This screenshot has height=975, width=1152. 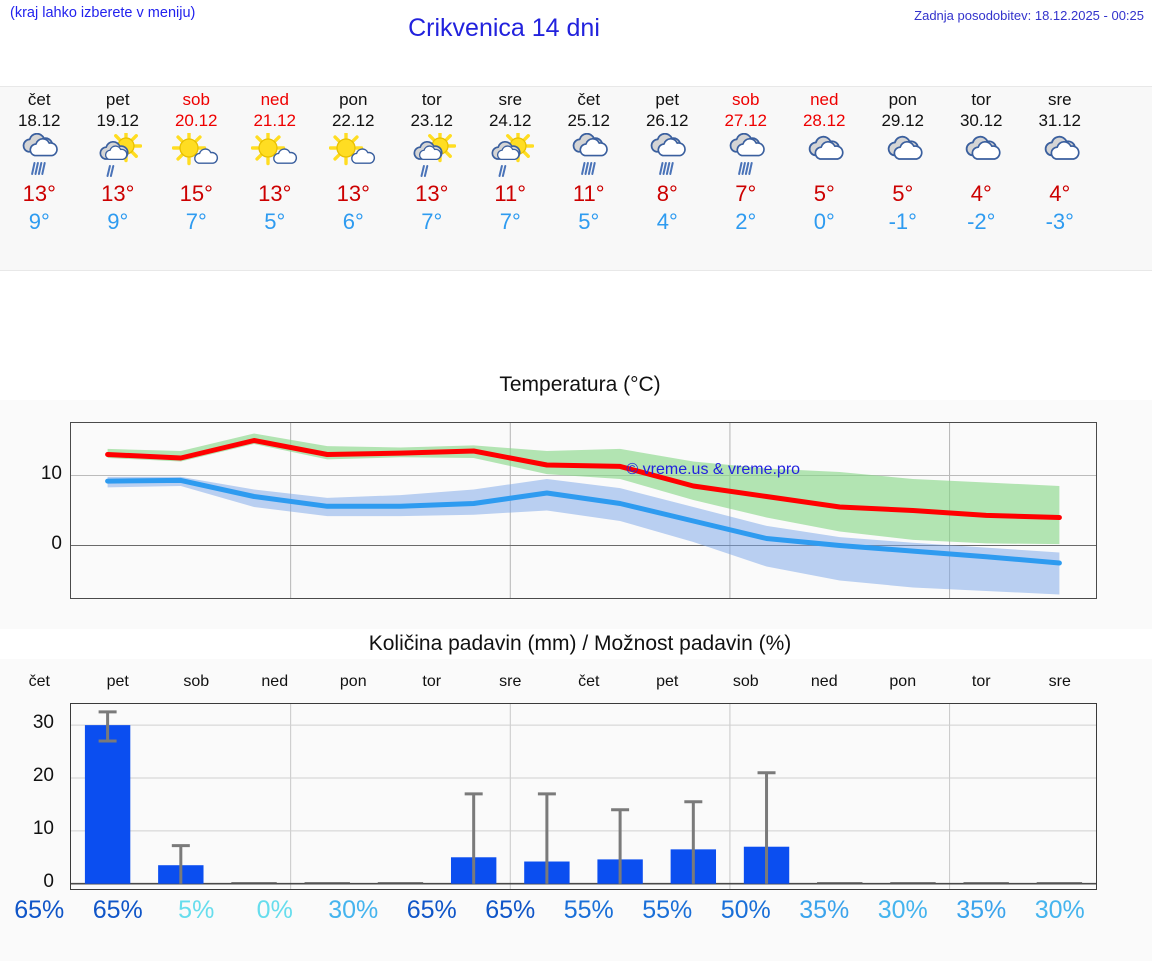 What do you see at coordinates (510, 120) in the screenshot?
I see `day-date-label: 24.12` at bounding box center [510, 120].